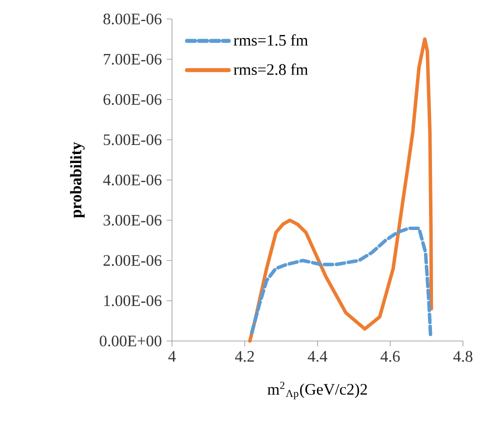  What do you see at coordinates (77, 180) in the screenshot?
I see `y-axis-title: probability` at bounding box center [77, 180].